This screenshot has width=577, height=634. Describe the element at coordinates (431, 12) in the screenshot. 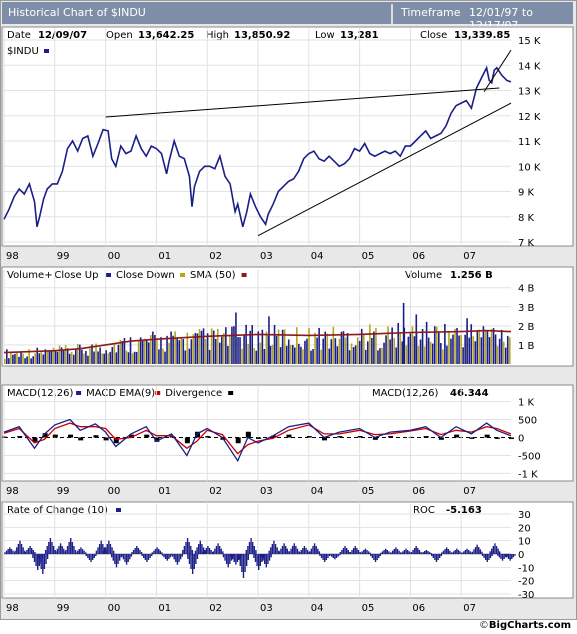

I see `timeframe-label: Timeframe` at that location.